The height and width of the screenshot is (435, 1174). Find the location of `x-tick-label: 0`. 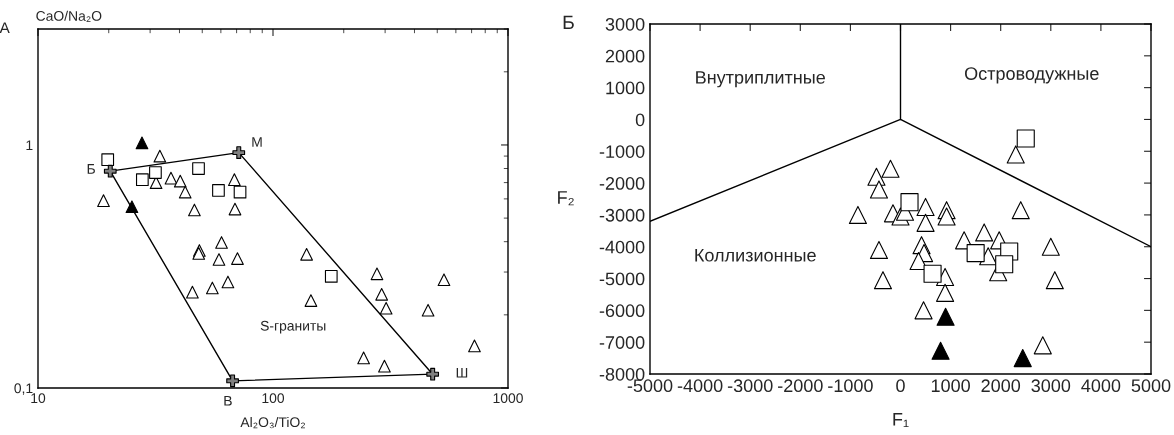

x-tick-label: 0 is located at coordinates (900, 386).